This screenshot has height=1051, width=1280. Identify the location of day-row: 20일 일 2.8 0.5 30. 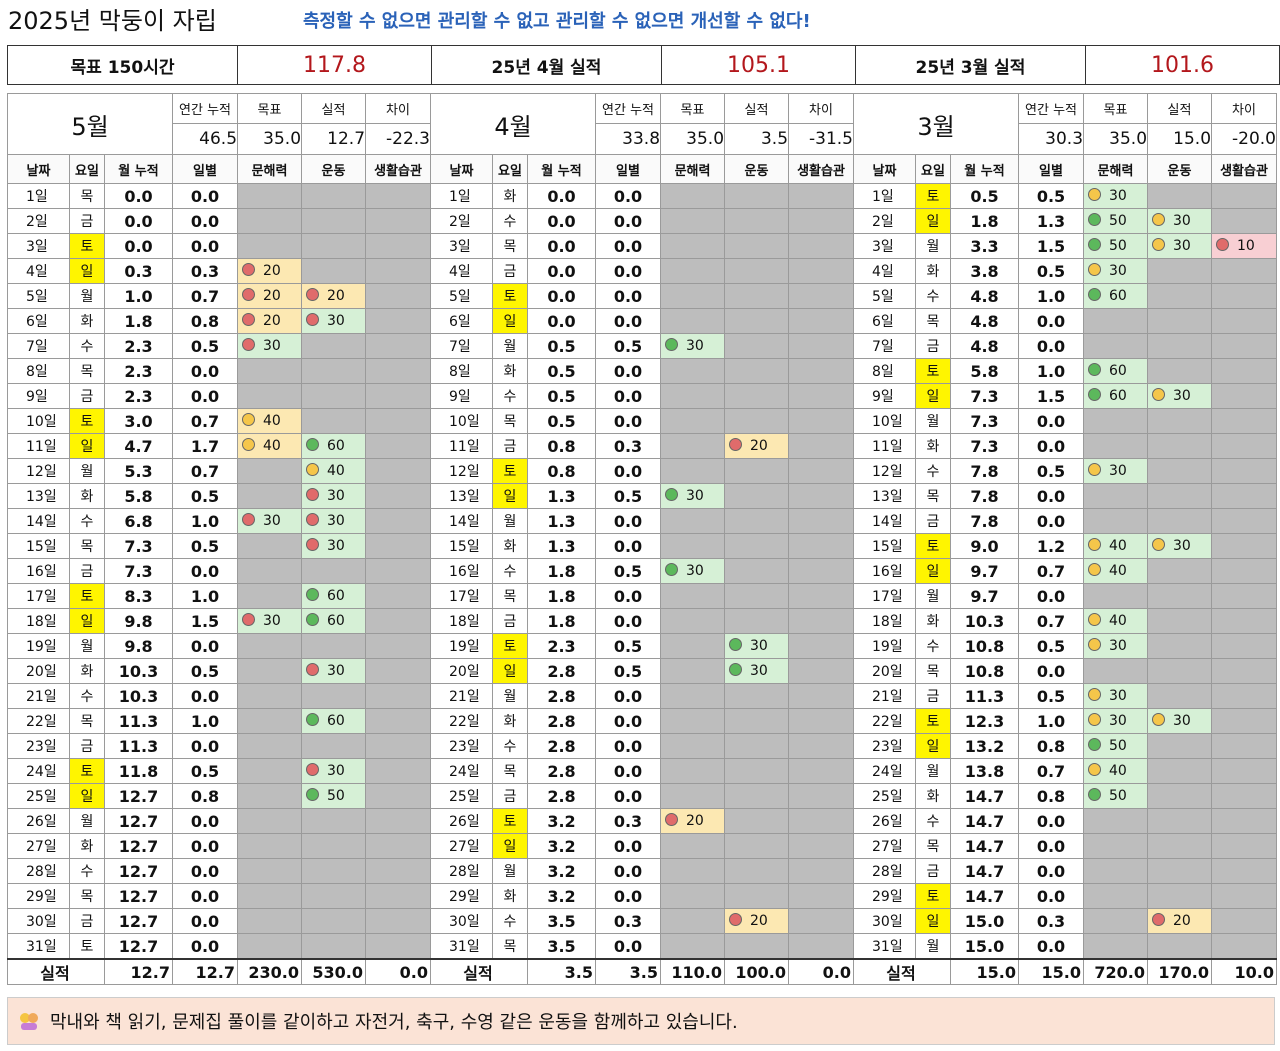
(642, 671).